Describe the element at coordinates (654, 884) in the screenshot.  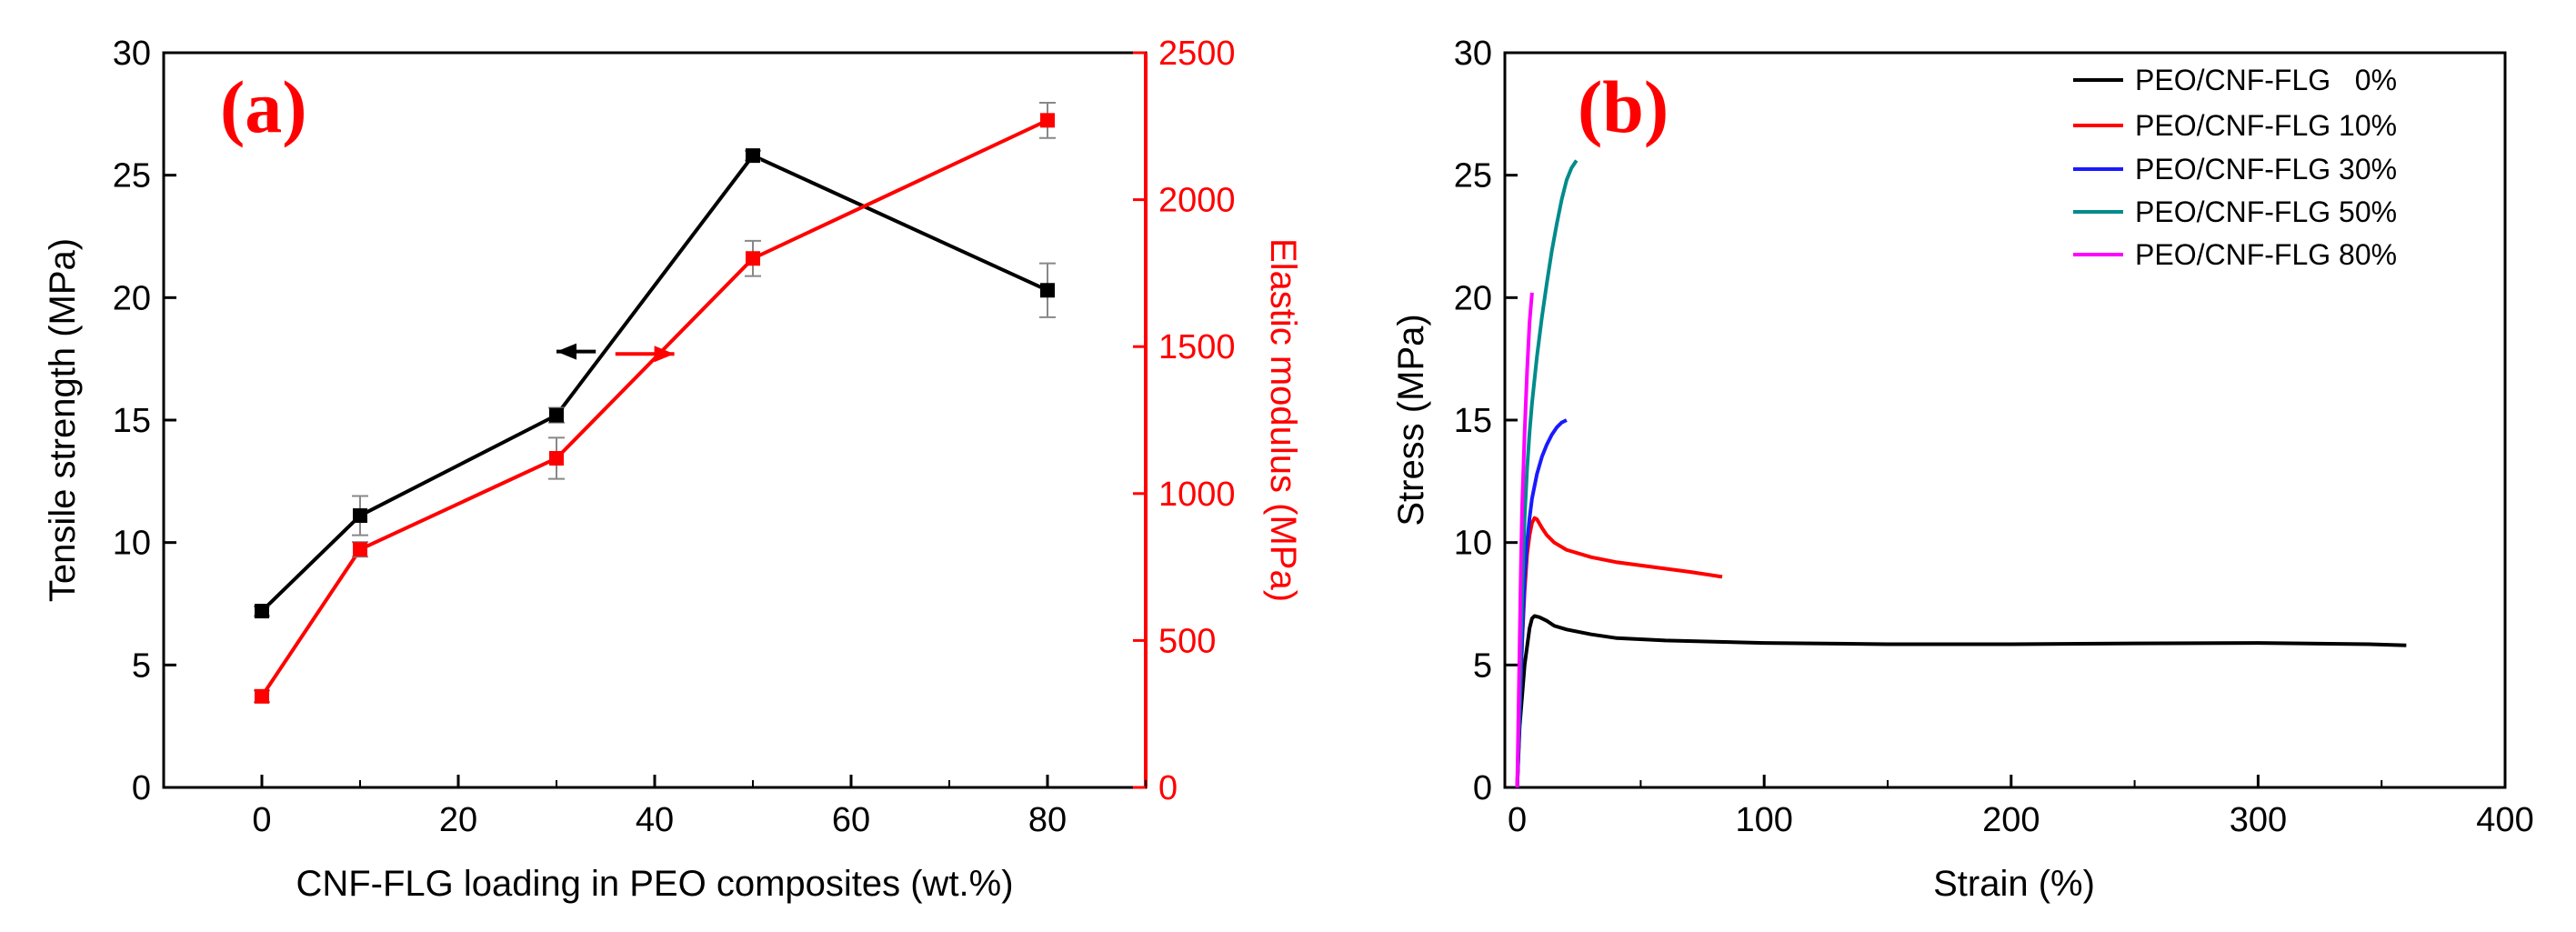
I see `panel-a-x-axis-title: CNF-FLG loading in PEO composites (wt.%)` at that location.